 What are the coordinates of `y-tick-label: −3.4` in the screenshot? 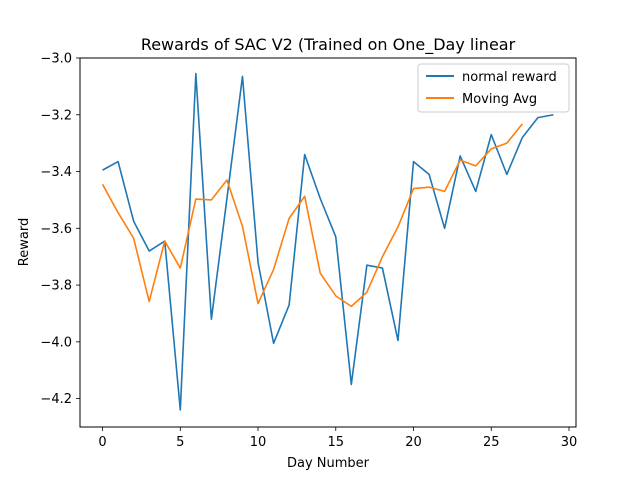 It's located at (56, 172).